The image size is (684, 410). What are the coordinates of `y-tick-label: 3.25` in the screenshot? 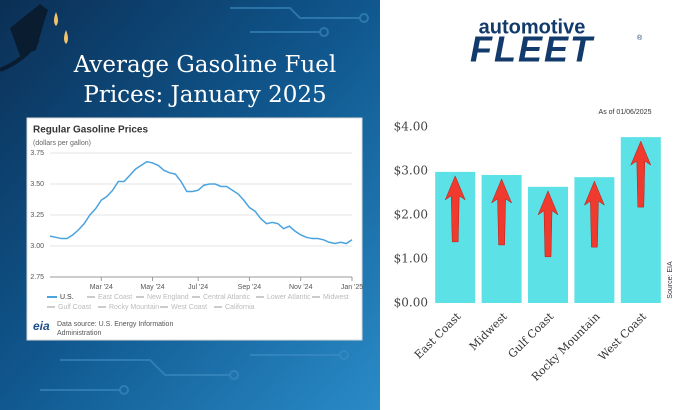 It's located at (37, 215).